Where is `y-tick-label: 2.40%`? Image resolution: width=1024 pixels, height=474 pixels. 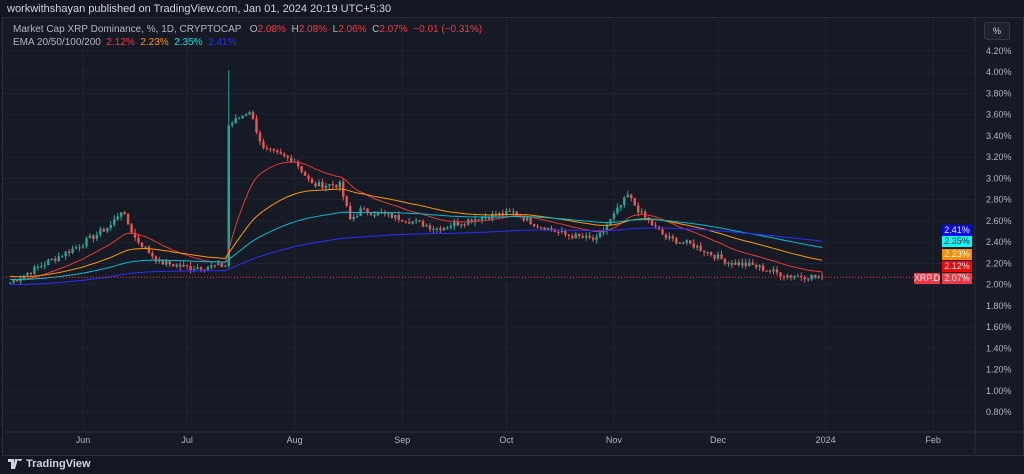
y-tick-label: 2.40% is located at coordinates (999, 242).